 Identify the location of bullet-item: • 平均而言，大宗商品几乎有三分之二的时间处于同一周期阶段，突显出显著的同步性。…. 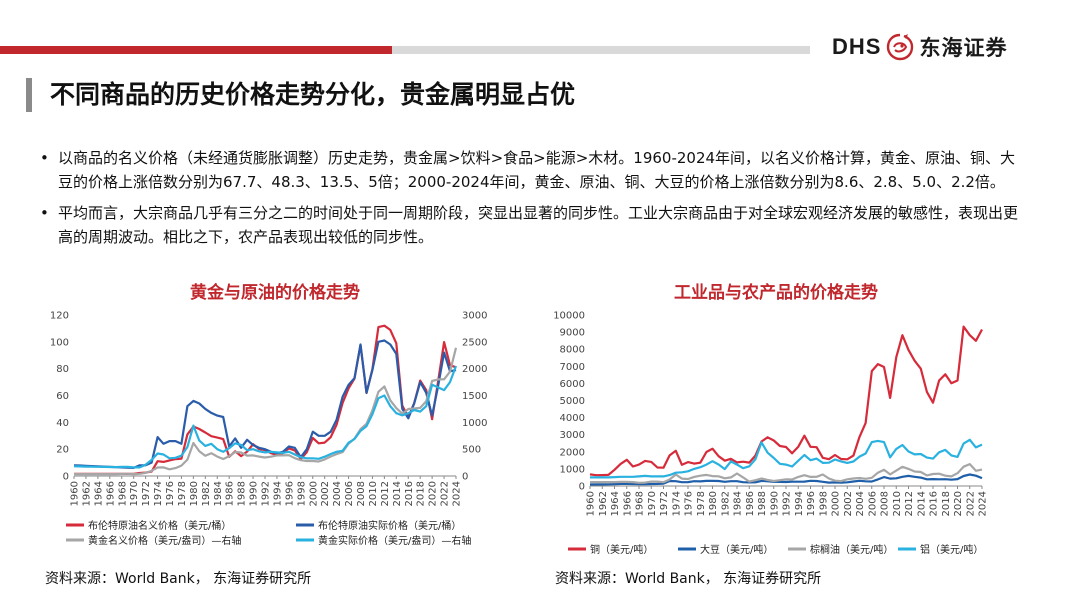
(535, 225).